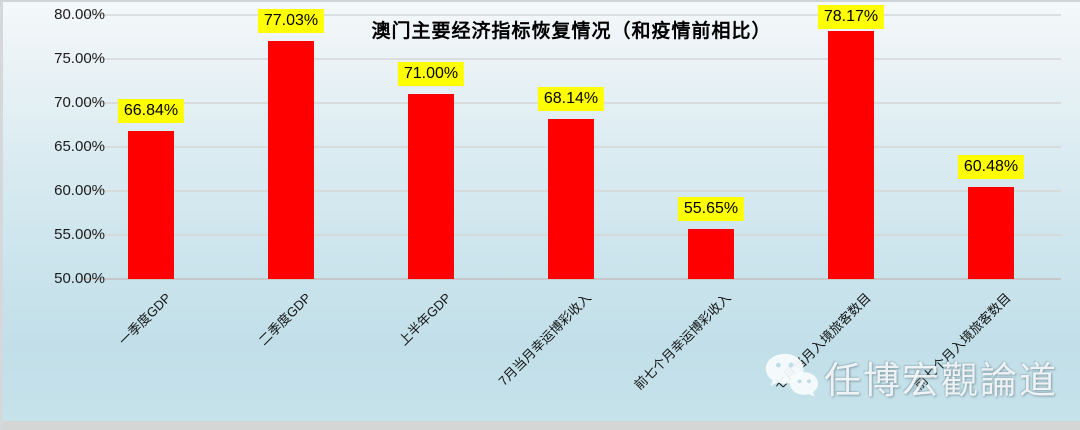 The width and height of the screenshot is (1080, 430). Describe the element at coordinates (711, 209) in the screenshot. I see `data-label: 55.65%` at that location.